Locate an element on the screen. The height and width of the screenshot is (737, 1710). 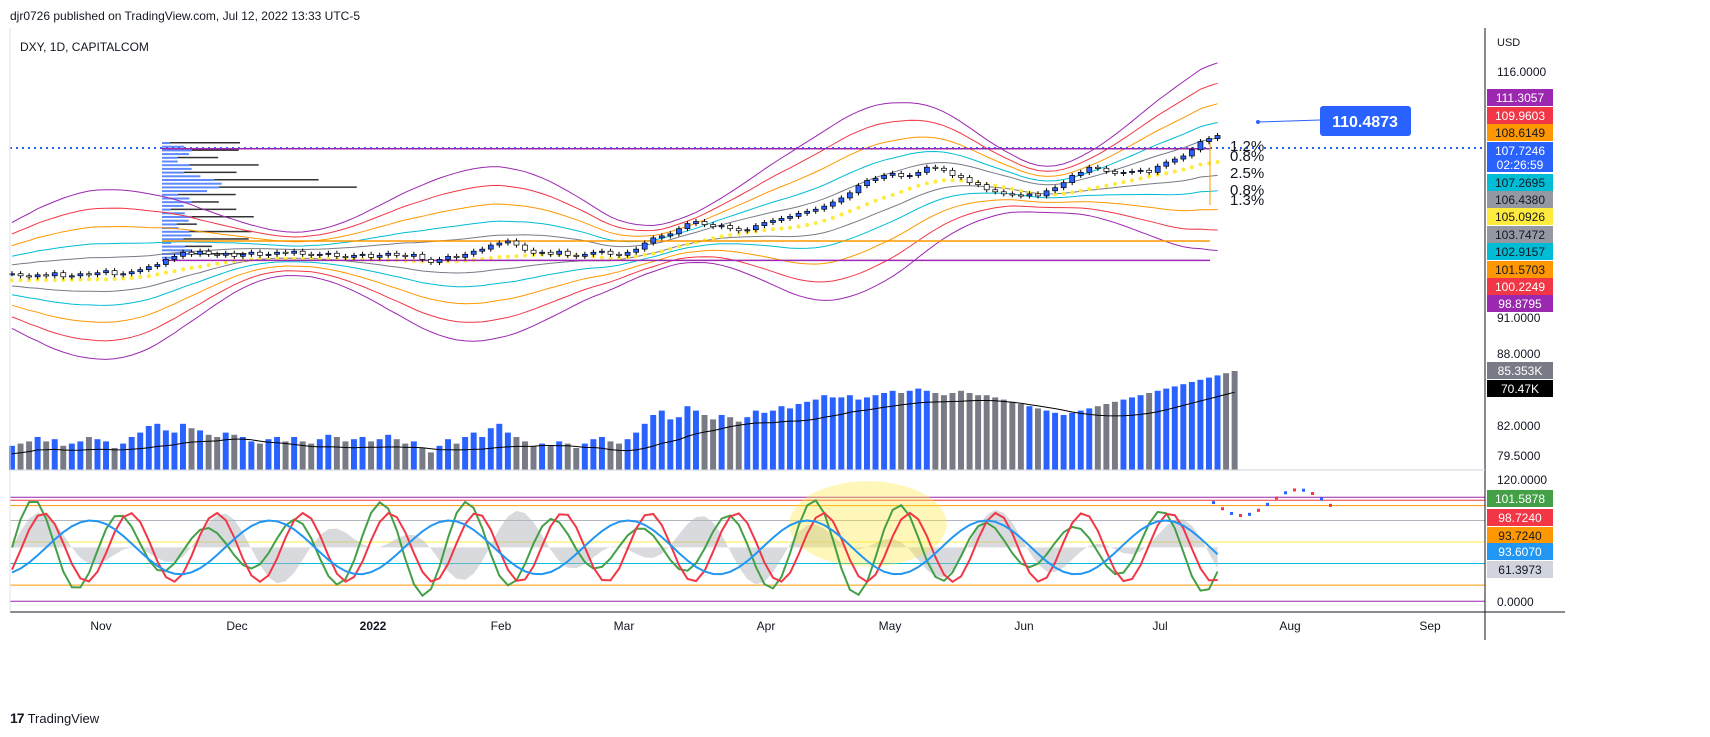
tradingview-logo-text: TradingView is located at coordinates (63, 718).